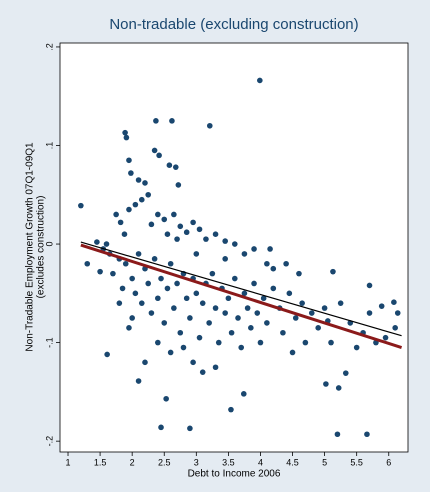  I want to click on x-tick-label: 1.5, so click(100, 462).